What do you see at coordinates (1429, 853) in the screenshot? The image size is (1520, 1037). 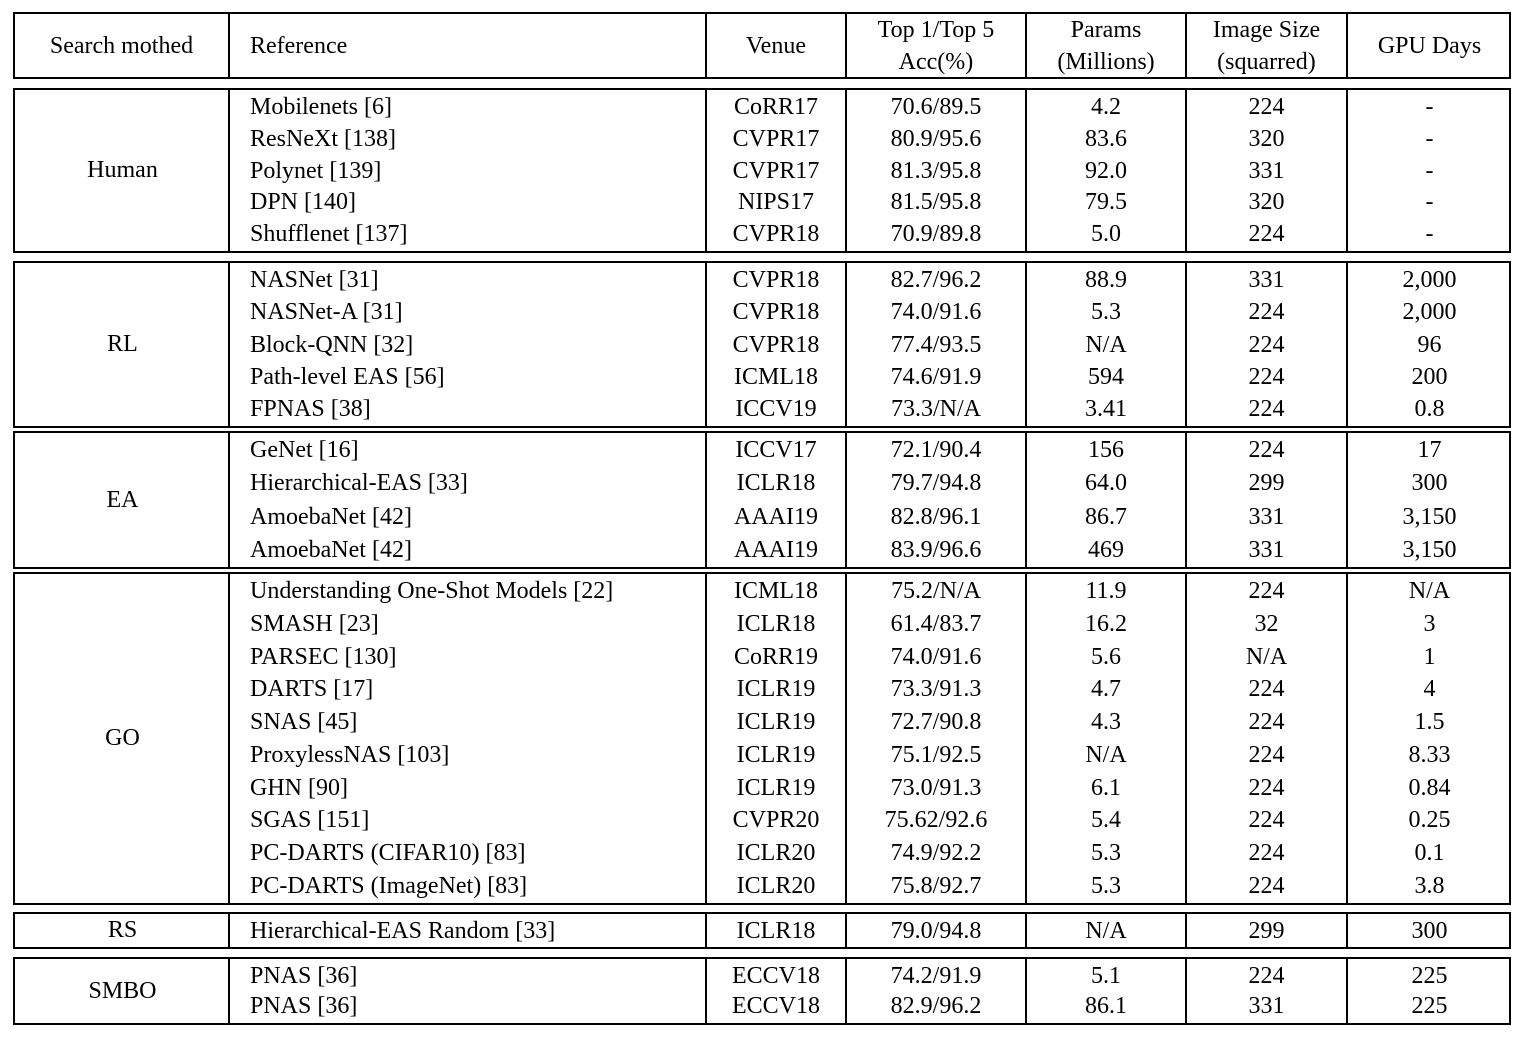 I see `cell-gpu-days: 0.1` at bounding box center [1429, 853].